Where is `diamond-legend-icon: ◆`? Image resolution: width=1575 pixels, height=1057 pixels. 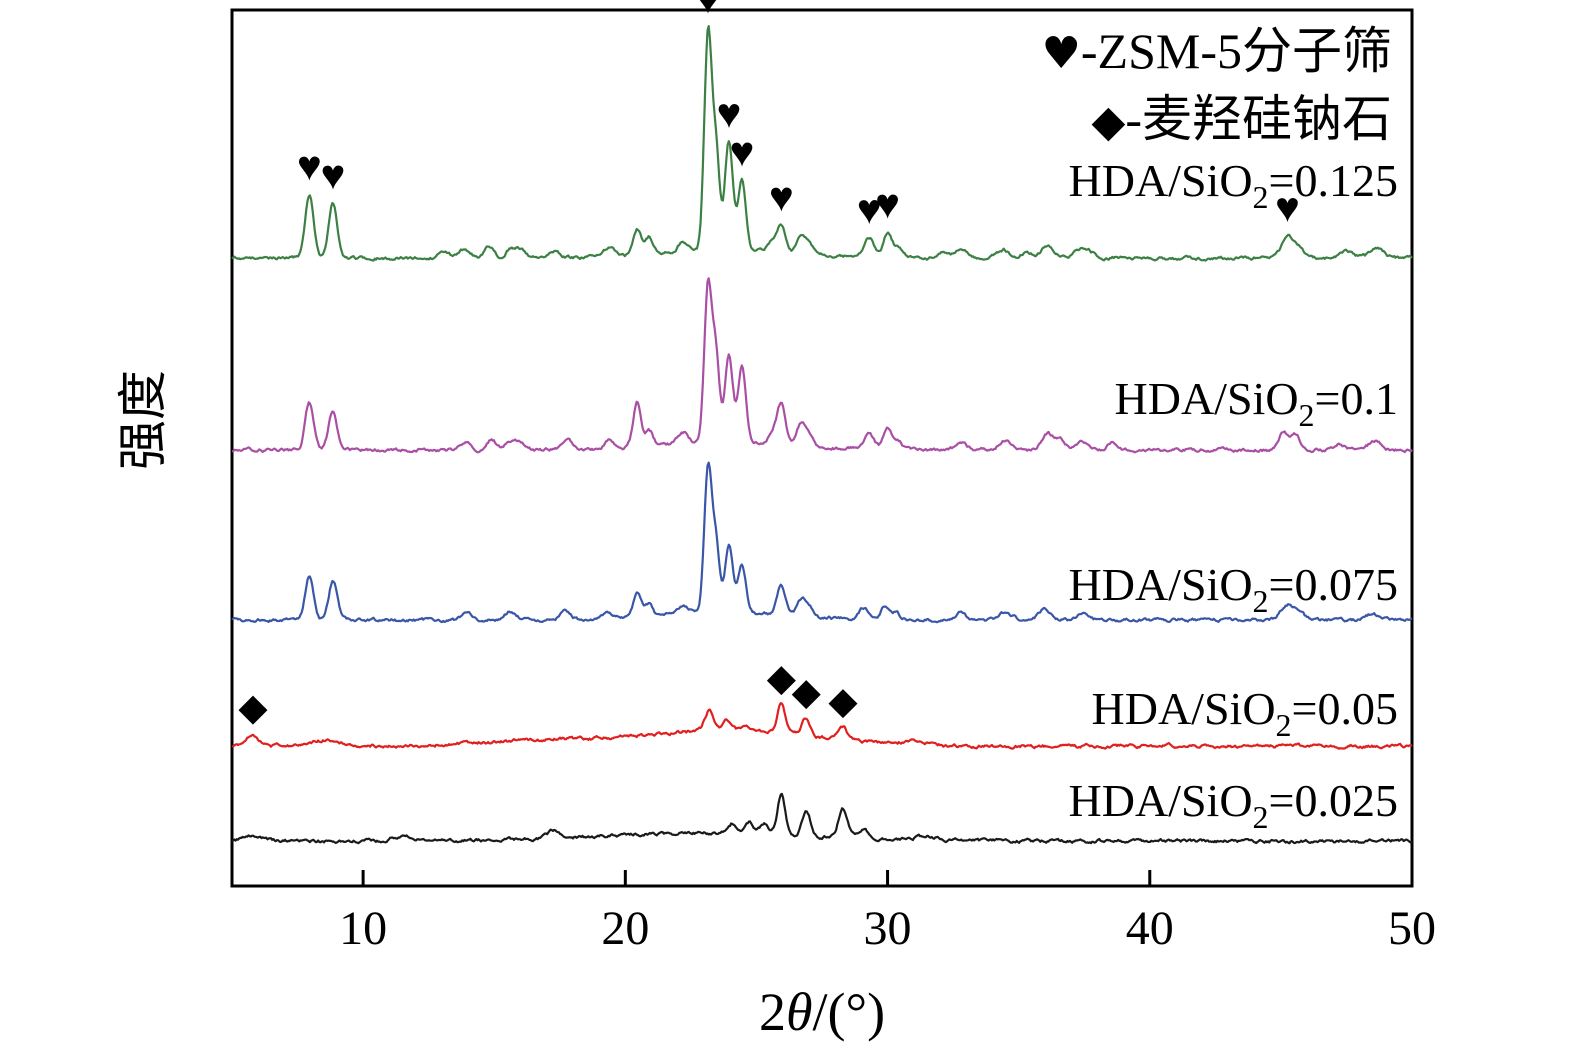
diamond-legend-icon: ◆ is located at coordinates (1109, 121).